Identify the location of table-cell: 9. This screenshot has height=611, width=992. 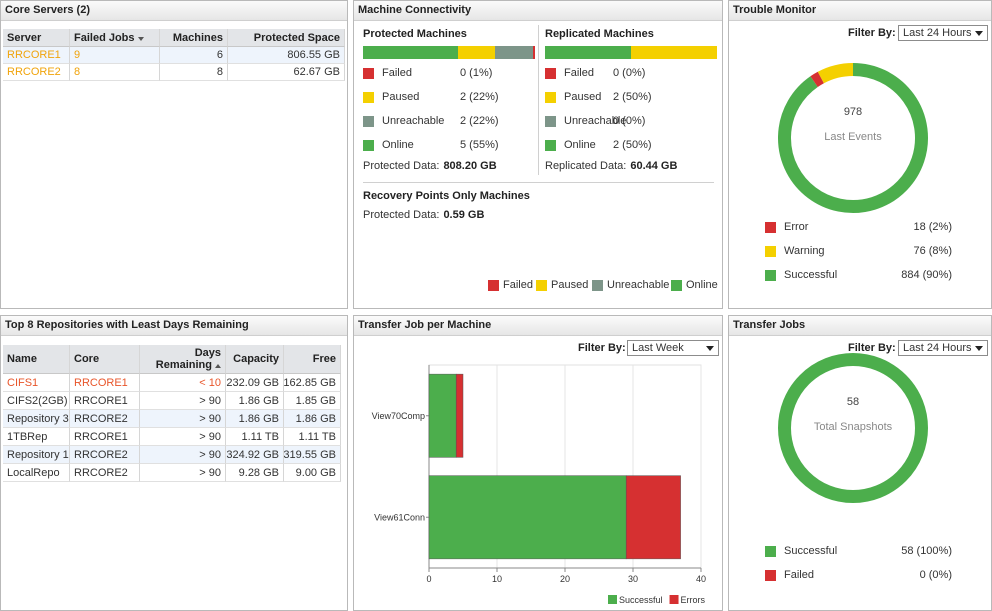
(115, 55).